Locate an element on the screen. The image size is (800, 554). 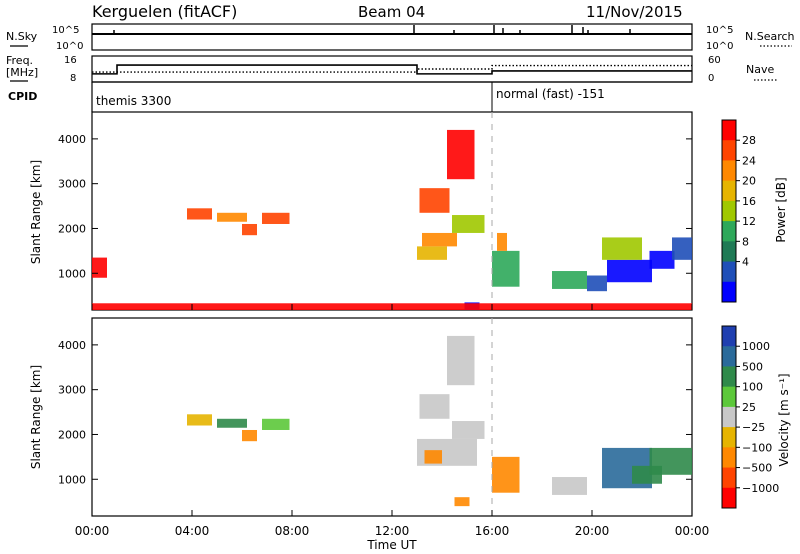
nave-tick-top: 60 is located at coordinates (714, 60).